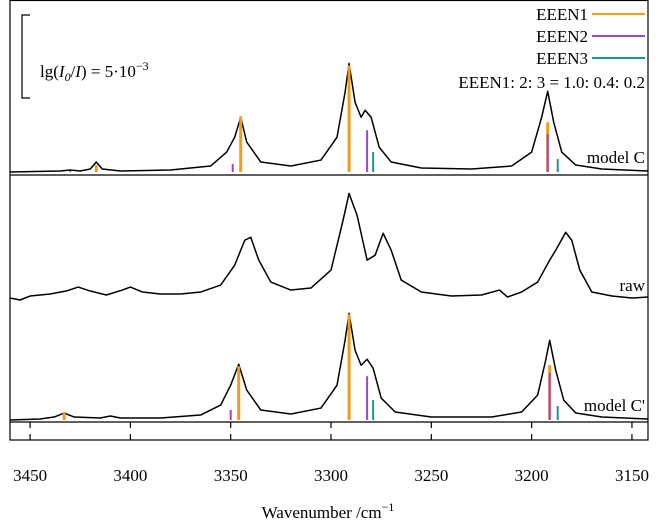 Image resolution: width=656 pixels, height=530 pixels. What do you see at coordinates (551, 82) in the screenshot?
I see `ratio-label: EEEN1: 2: 3 = 1.0: 0.4: 0.2` at bounding box center [551, 82].